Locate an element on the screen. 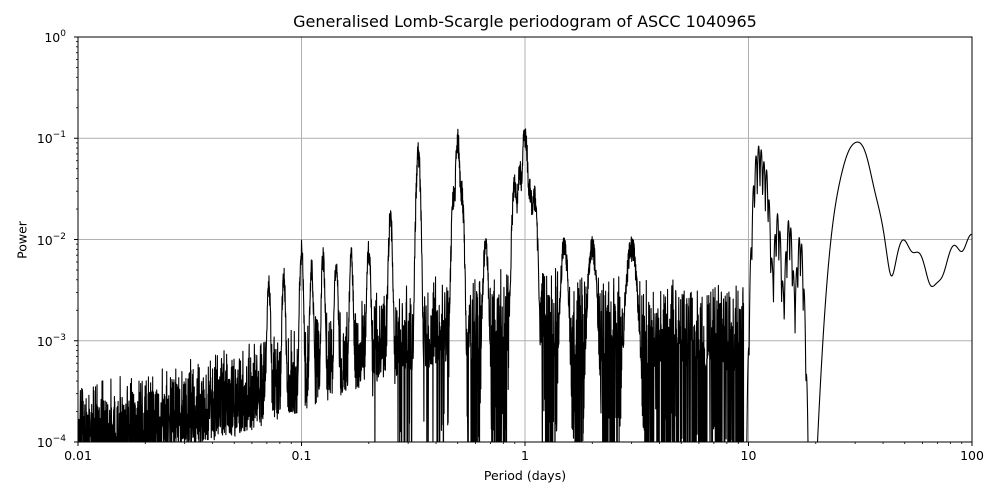 The width and height of the screenshot is (1000, 500). x-tick-label: 0.01 is located at coordinates (78, 455).